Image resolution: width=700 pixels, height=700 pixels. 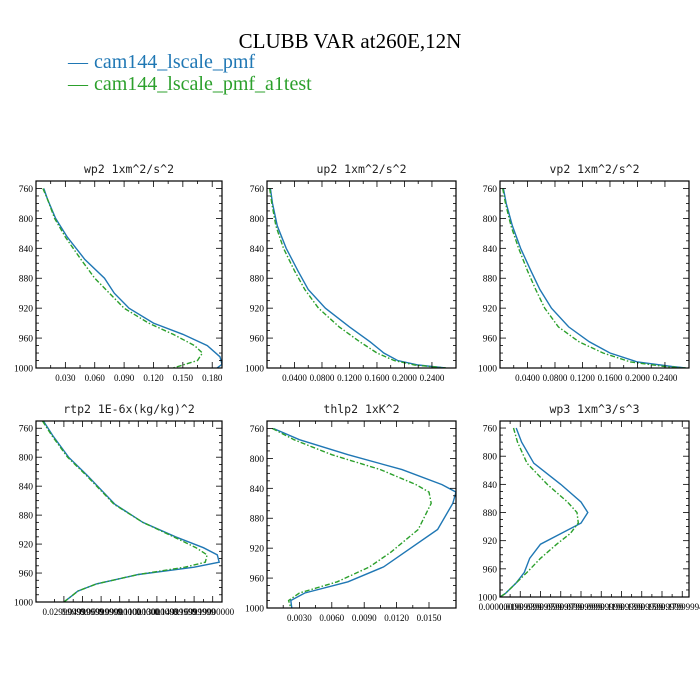 I want to click on x-tick-label: 0.03999999, so click(x=540, y=607).